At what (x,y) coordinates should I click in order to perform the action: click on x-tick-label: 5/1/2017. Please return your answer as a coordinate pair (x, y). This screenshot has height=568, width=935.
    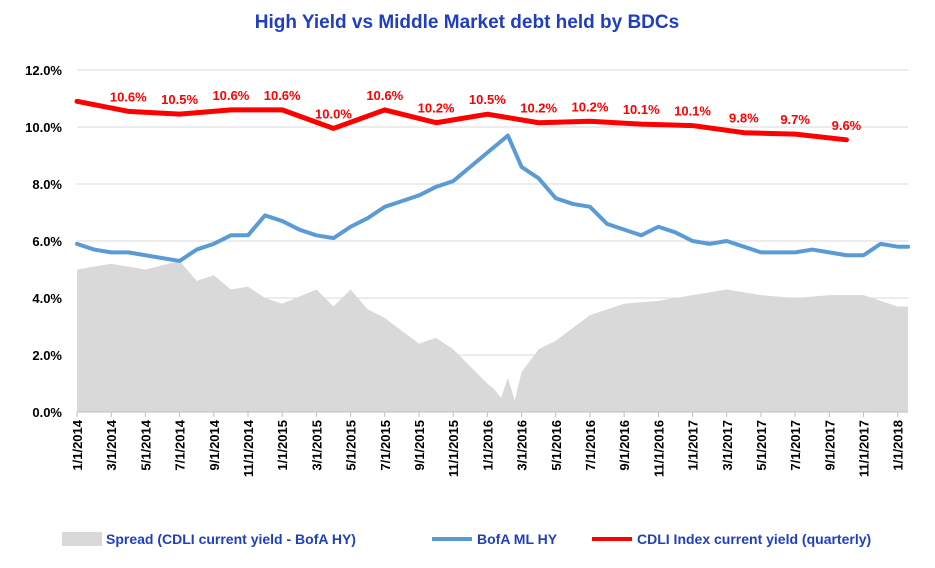
    Looking at the image, I should click on (761, 445).